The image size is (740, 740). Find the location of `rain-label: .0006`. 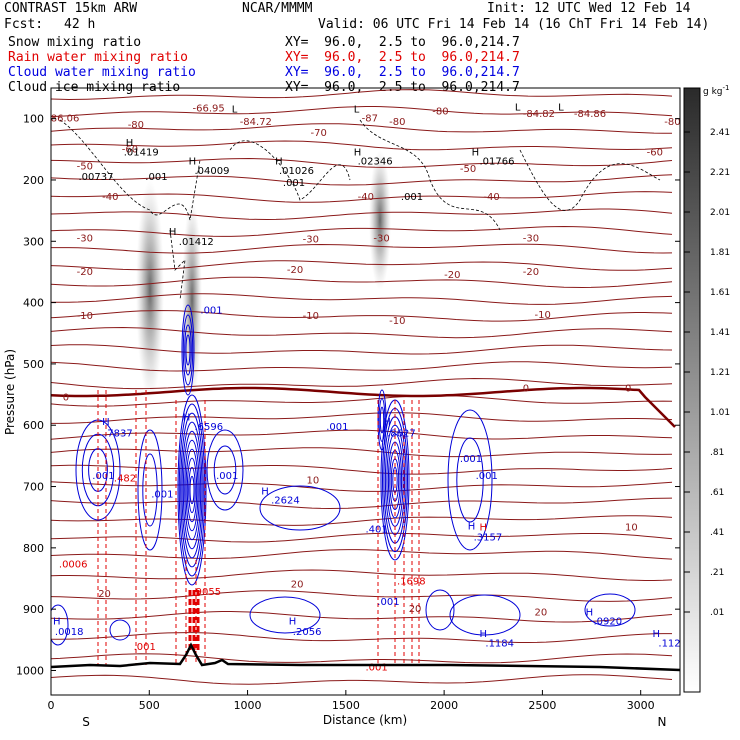

rain-label: .0006 is located at coordinates (73, 565).